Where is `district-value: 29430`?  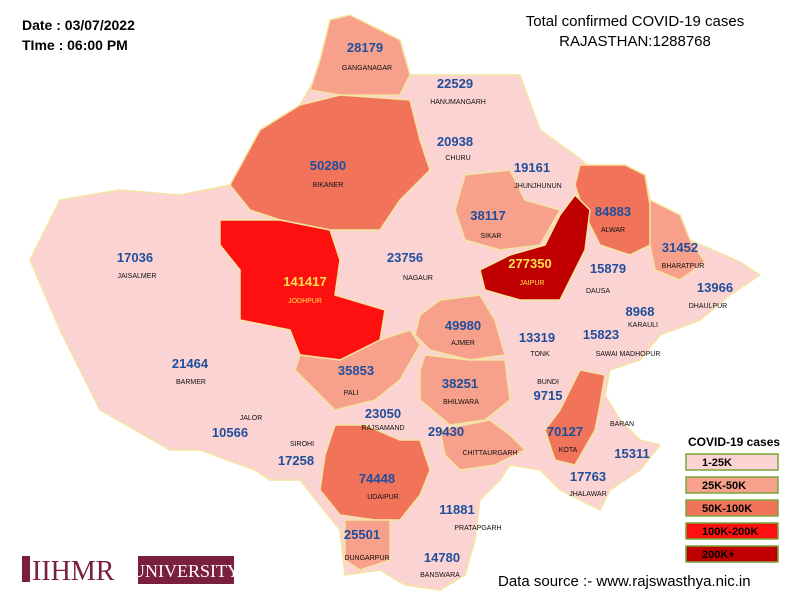
district-value: 29430 is located at coordinates (446, 431).